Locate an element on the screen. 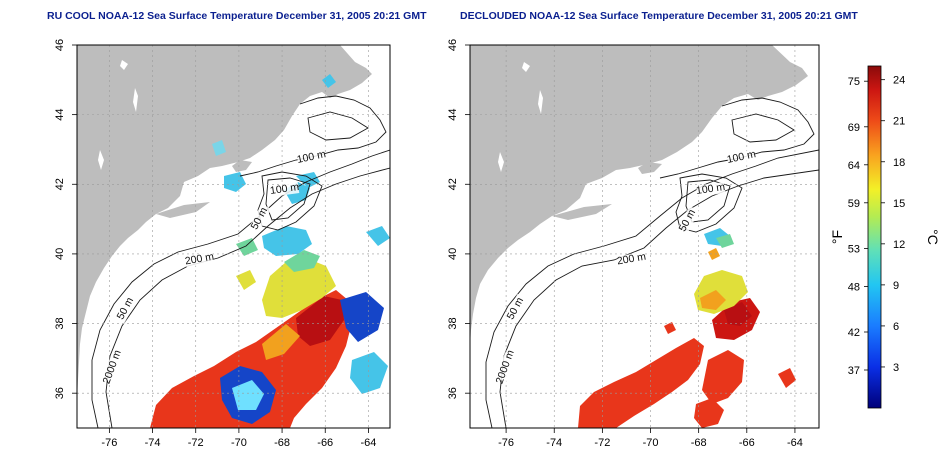 The image size is (950, 475). celsius-tick-label: 24 is located at coordinates (899, 81).